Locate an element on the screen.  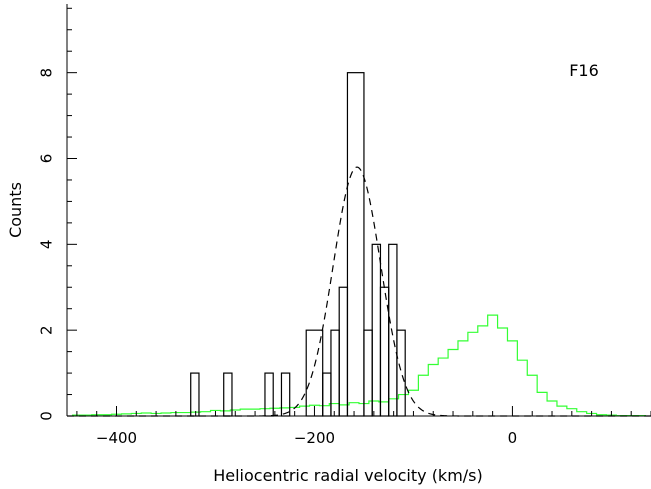
x-tick-label: −200 is located at coordinates (314, 438).